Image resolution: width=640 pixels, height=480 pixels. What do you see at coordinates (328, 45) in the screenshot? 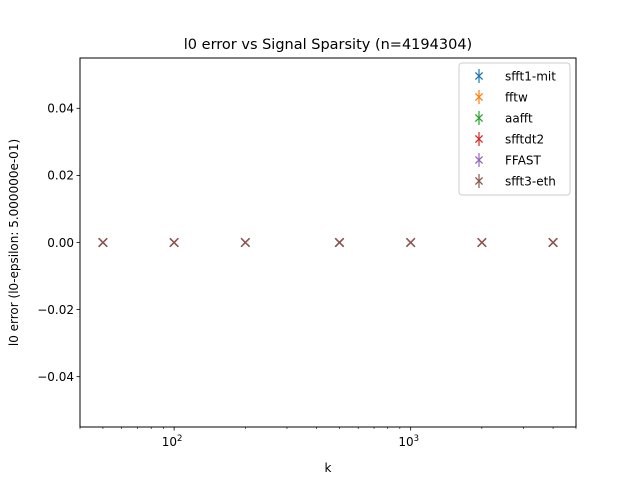
I see `chart-title: l0 error vs Signal Sparsity (n=4194304)` at bounding box center [328, 45].